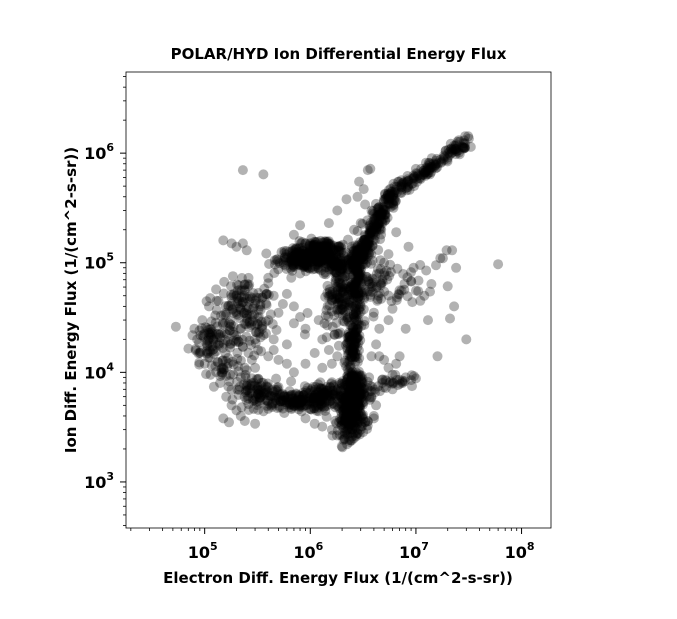 This screenshot has width=677, height=619. I want to click on tick-label: 108, so click(520, 551).